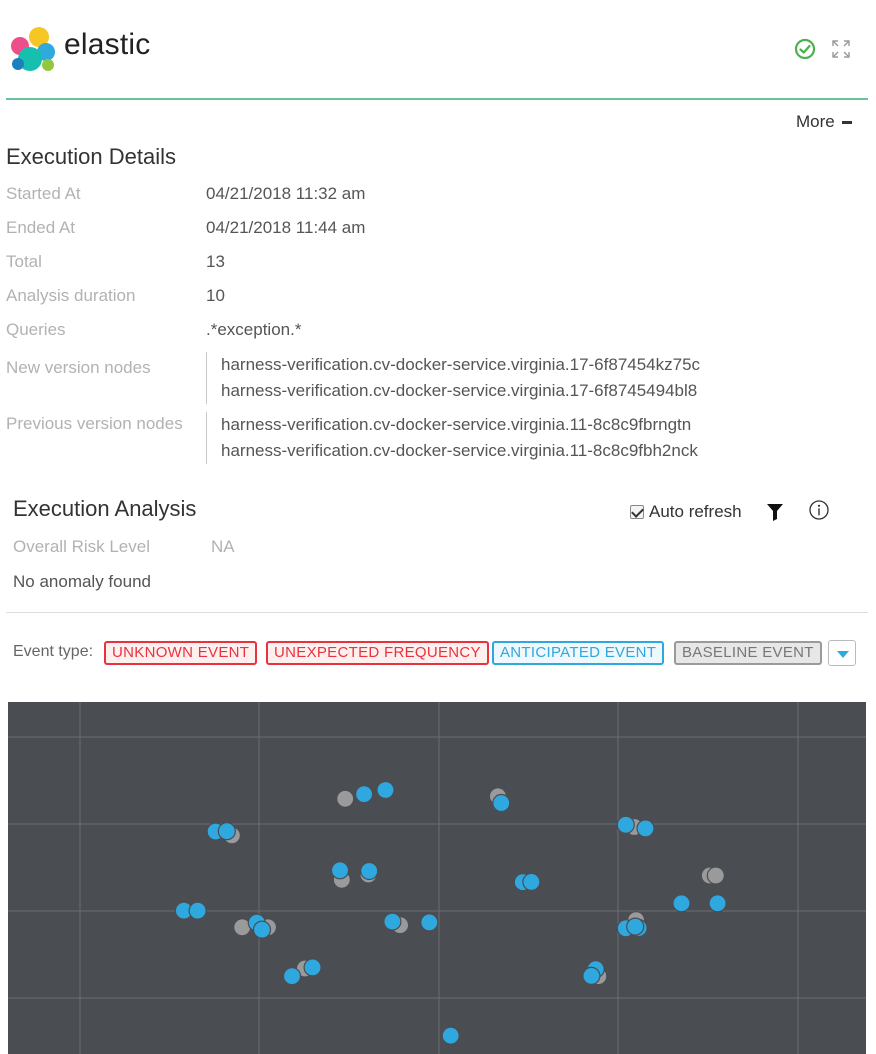  I want to click on elastic-logo-icon, so click(33, 49).